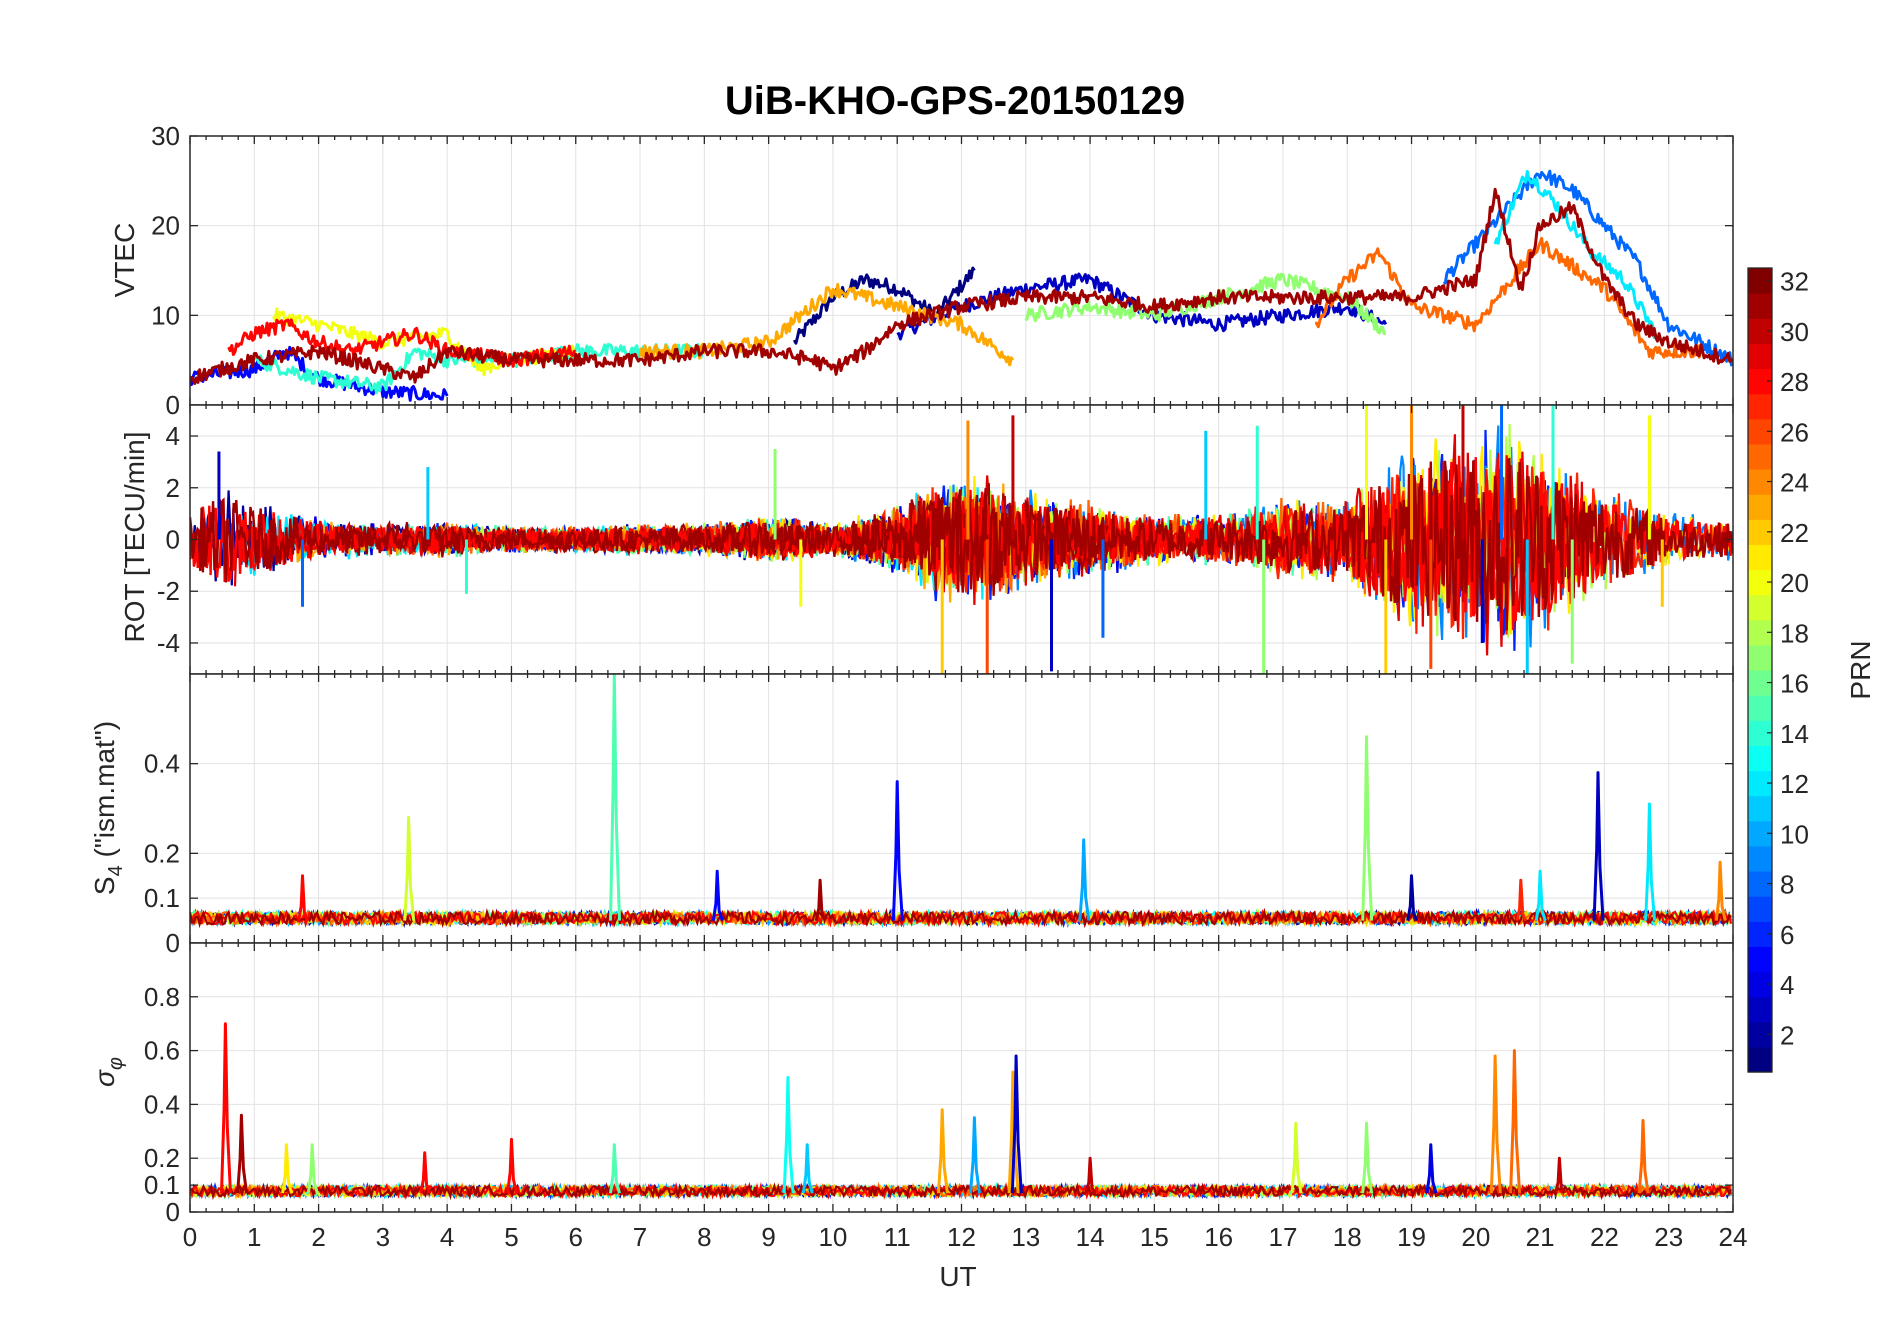 The image size is (1902, 1335). Describe the element at coordinates (168, 591) in the screenshot. I see `y-tick-label: -2` at that location.